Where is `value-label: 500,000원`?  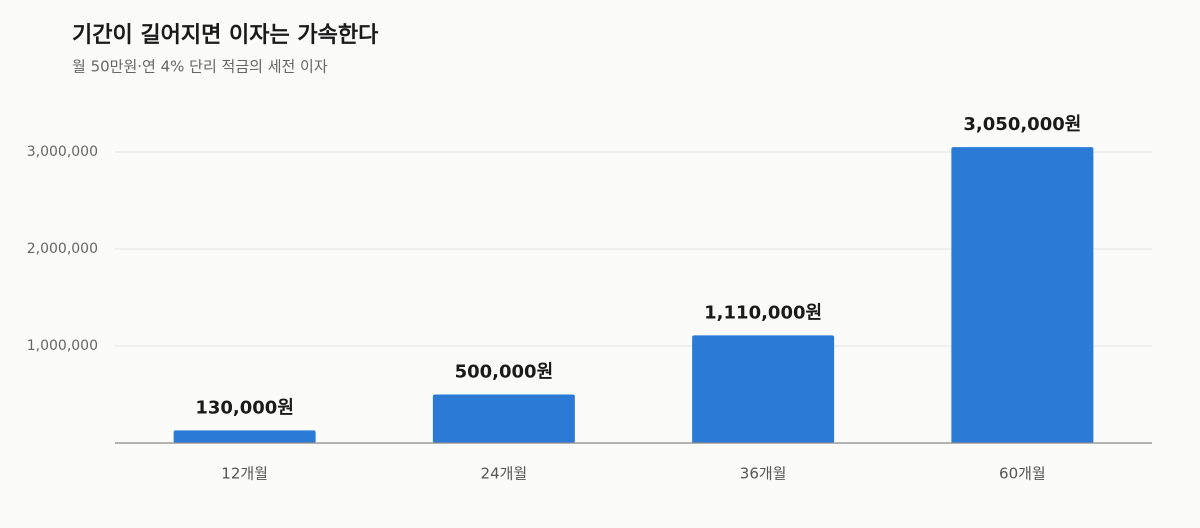 value-label: 500,000원 is located at coordinates (504, 372).